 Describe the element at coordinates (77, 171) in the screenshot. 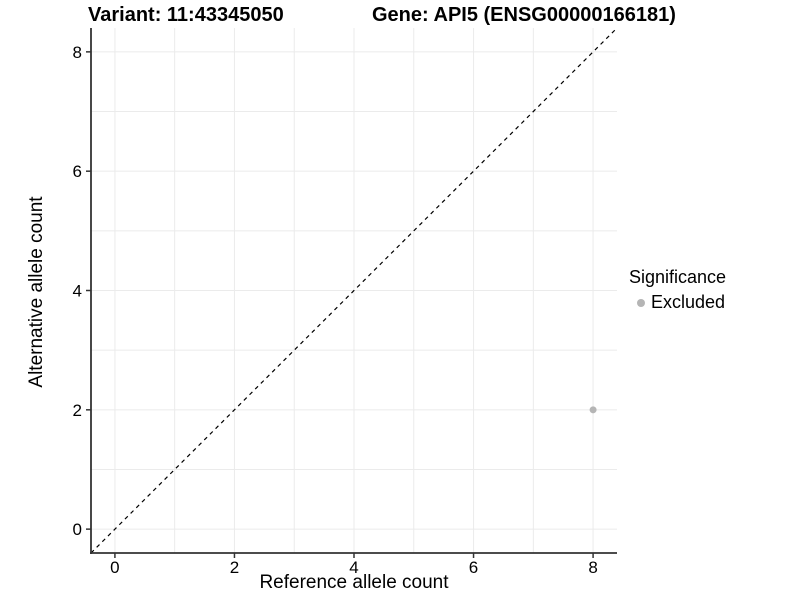

I see `y-axis-tick-label: 6` at that location.